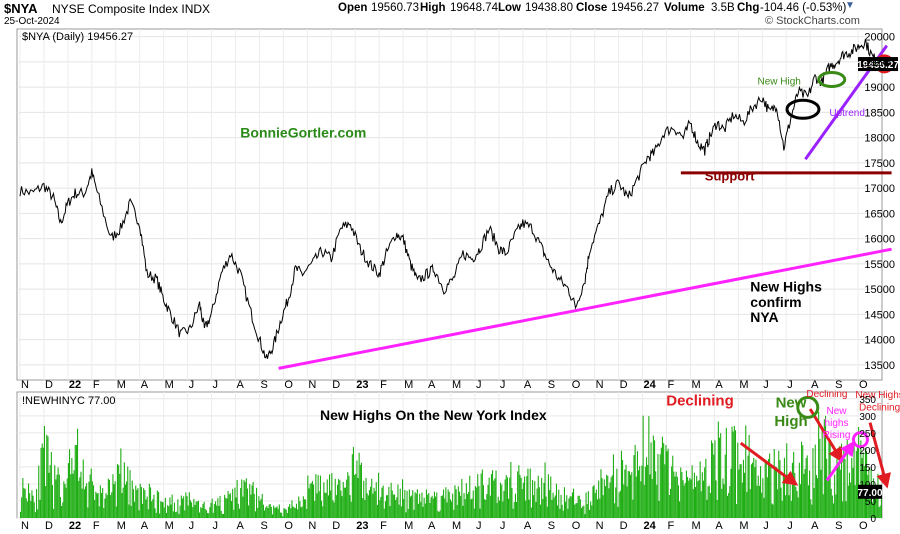 This screenshot has height=534, width=900. I want to click on price-y-tick-label: 19000, so click(879, 88).